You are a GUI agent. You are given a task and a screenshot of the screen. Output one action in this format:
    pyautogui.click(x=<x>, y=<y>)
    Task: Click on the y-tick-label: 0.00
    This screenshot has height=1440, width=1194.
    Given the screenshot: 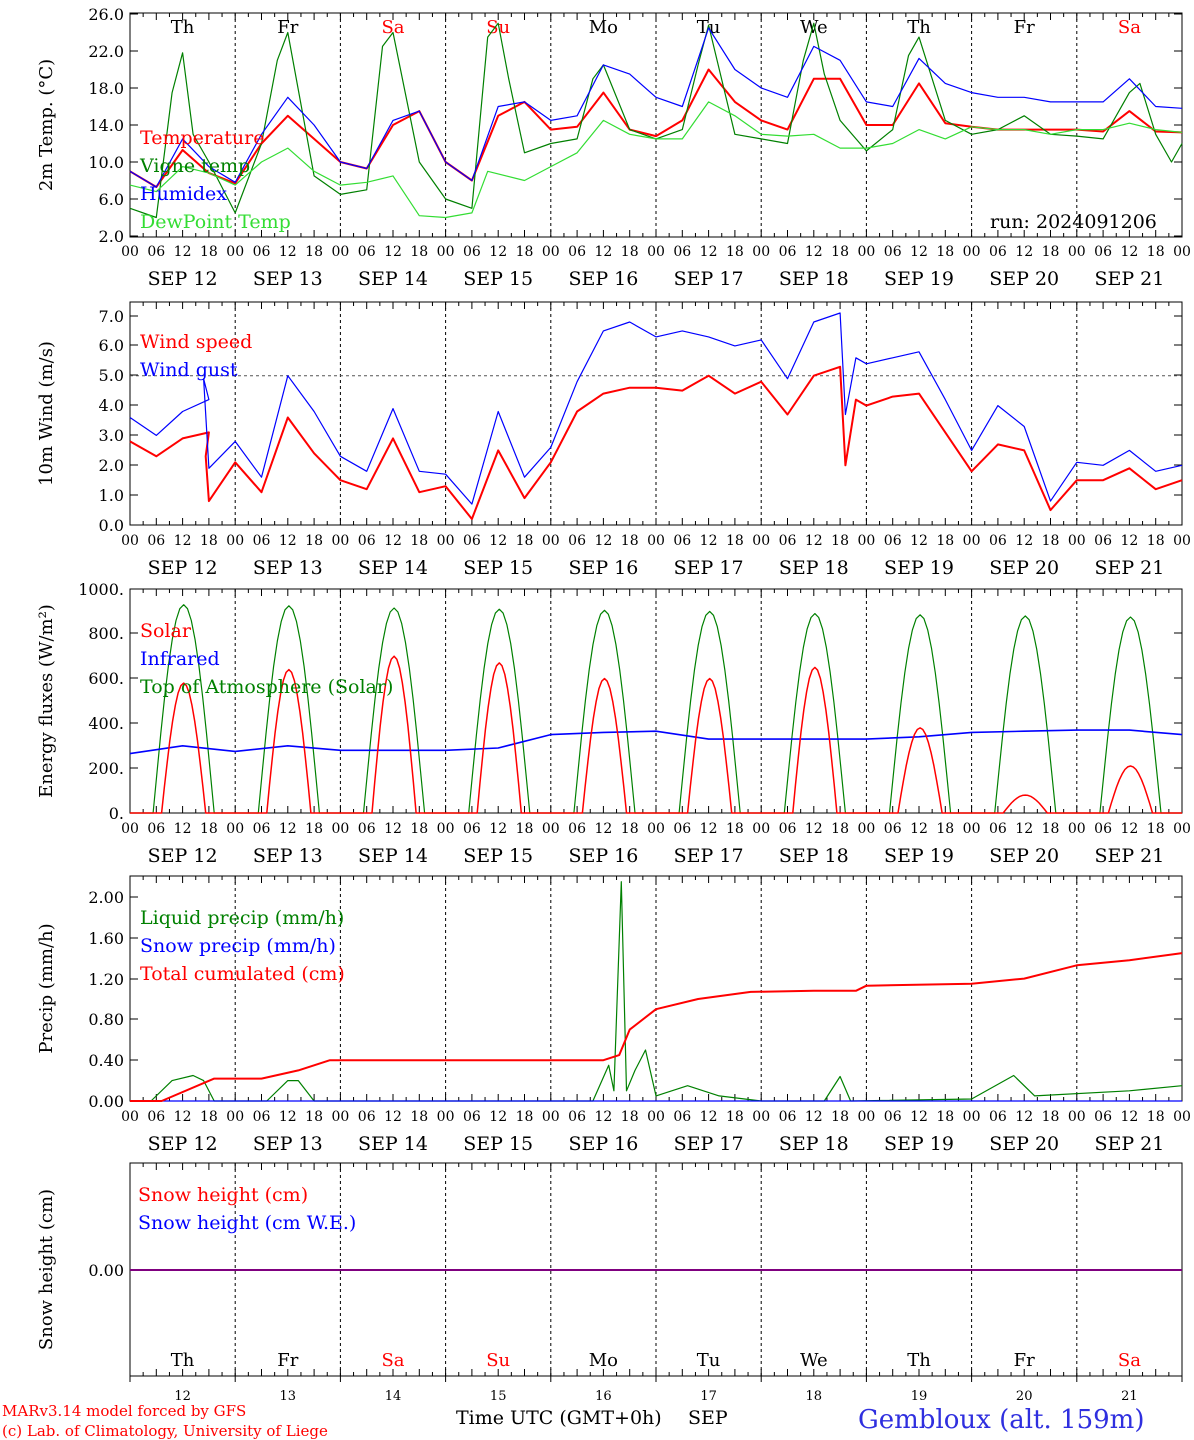 What is the action you would take?
    pyautogui.click(x=106, y=1101)
    